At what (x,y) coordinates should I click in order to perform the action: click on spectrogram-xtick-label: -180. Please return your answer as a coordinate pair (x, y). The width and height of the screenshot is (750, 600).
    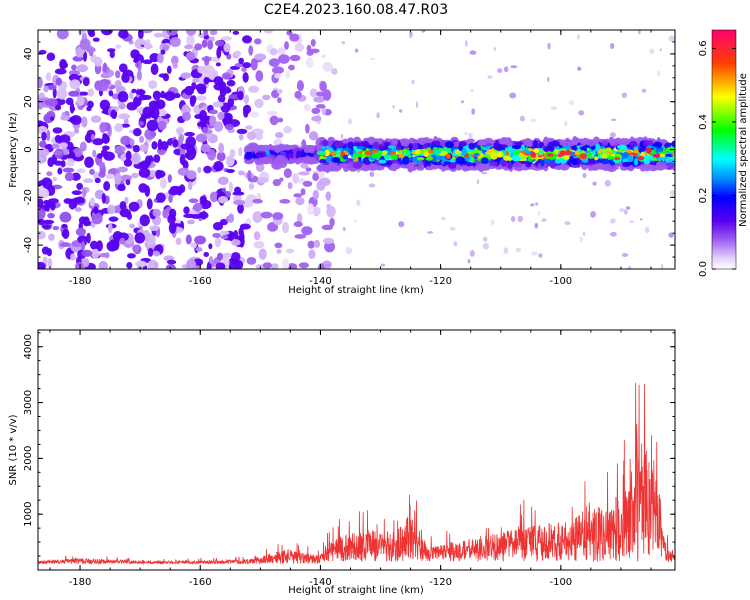
    Looking at the image, I should click on (80, 281).